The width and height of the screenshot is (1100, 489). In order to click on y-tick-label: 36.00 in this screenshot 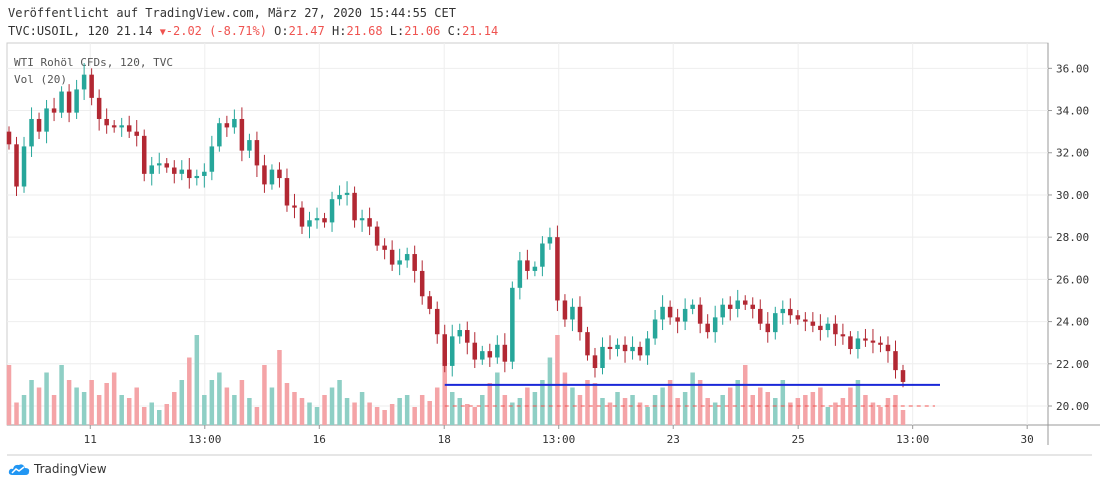, I will do `click(1072, 68)`.